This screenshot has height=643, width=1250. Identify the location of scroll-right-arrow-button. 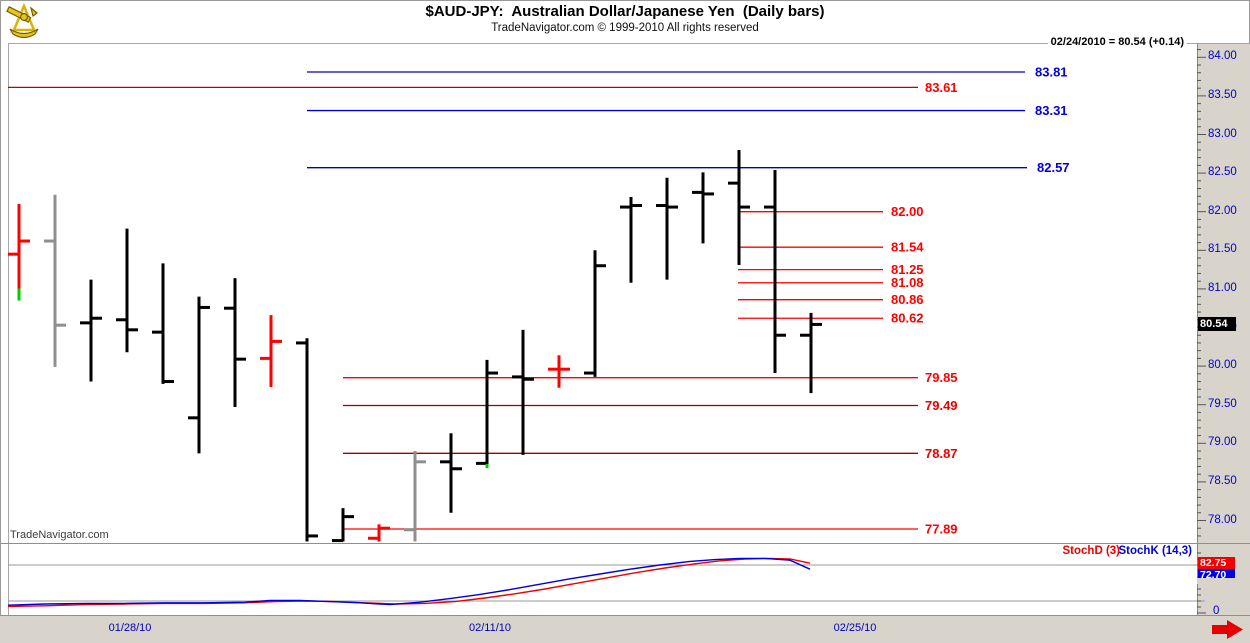
(1227, 630).